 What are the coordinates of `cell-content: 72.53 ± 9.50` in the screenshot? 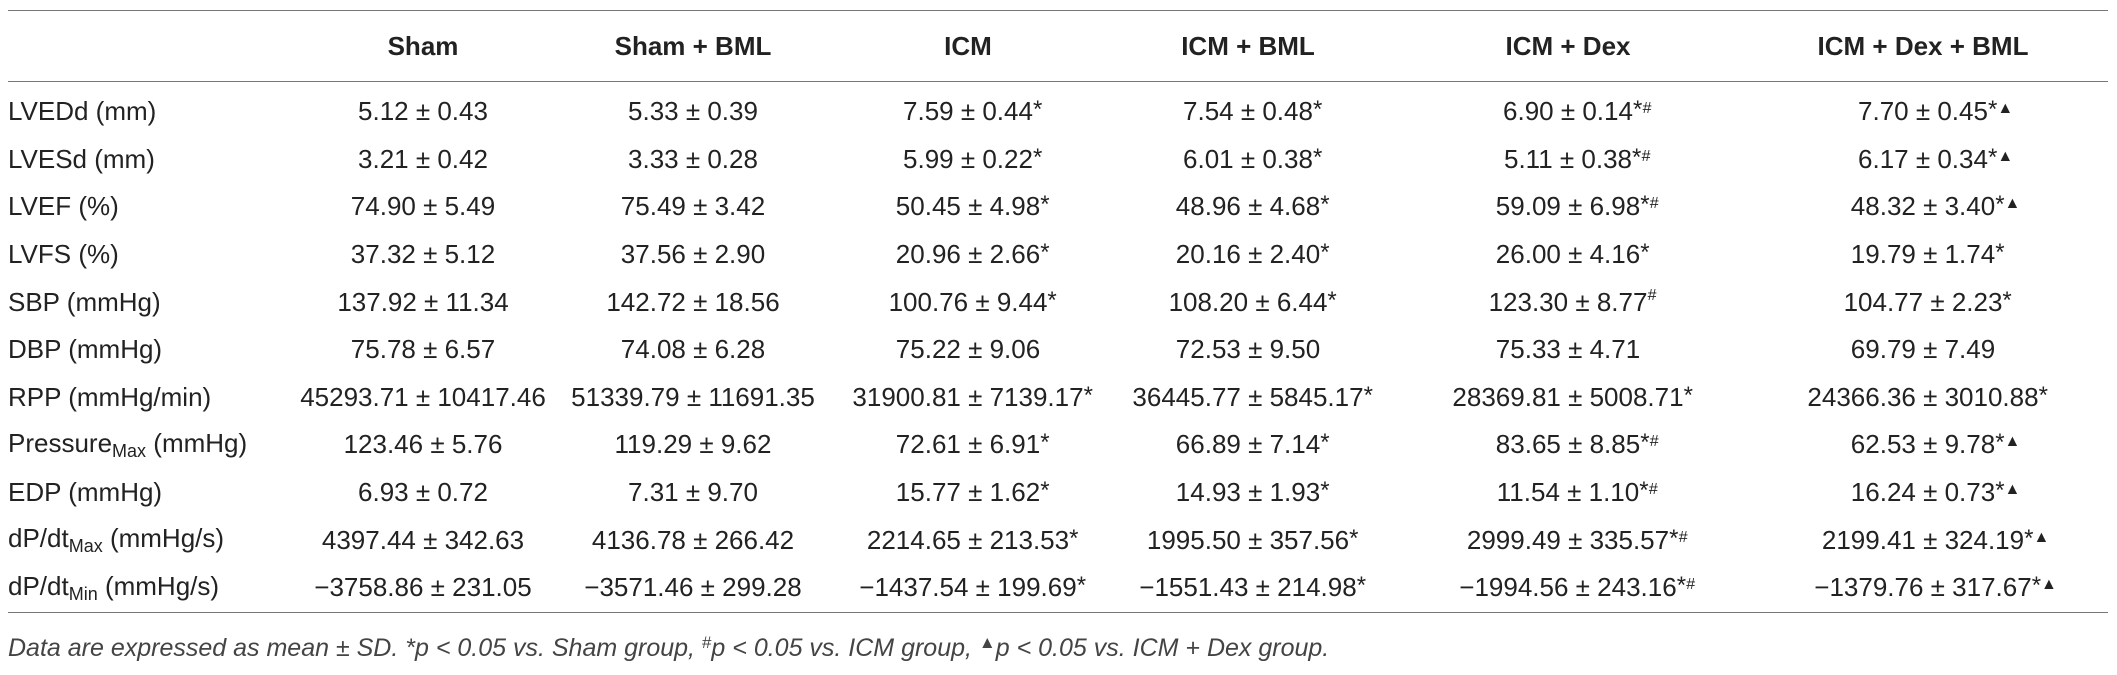 It's located at (1248, 349).